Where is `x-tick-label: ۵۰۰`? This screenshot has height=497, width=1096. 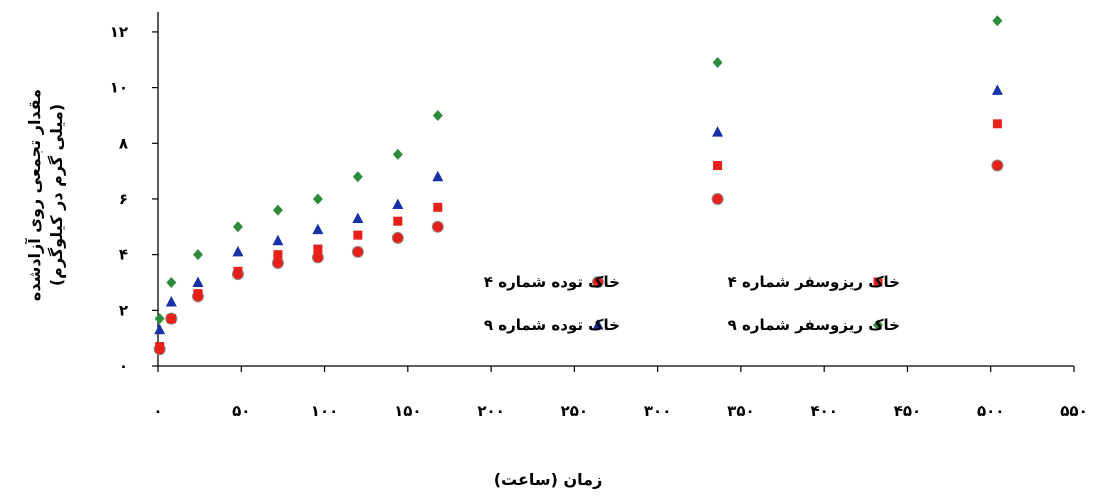 x-tick-label: ۵۰۰ is located at coordinates (990, 411).